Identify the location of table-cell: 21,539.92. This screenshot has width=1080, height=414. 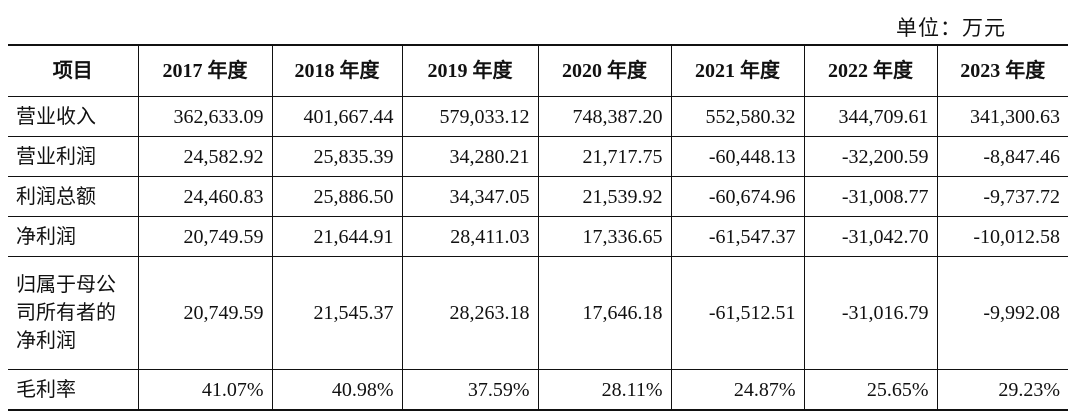
(604, 196).